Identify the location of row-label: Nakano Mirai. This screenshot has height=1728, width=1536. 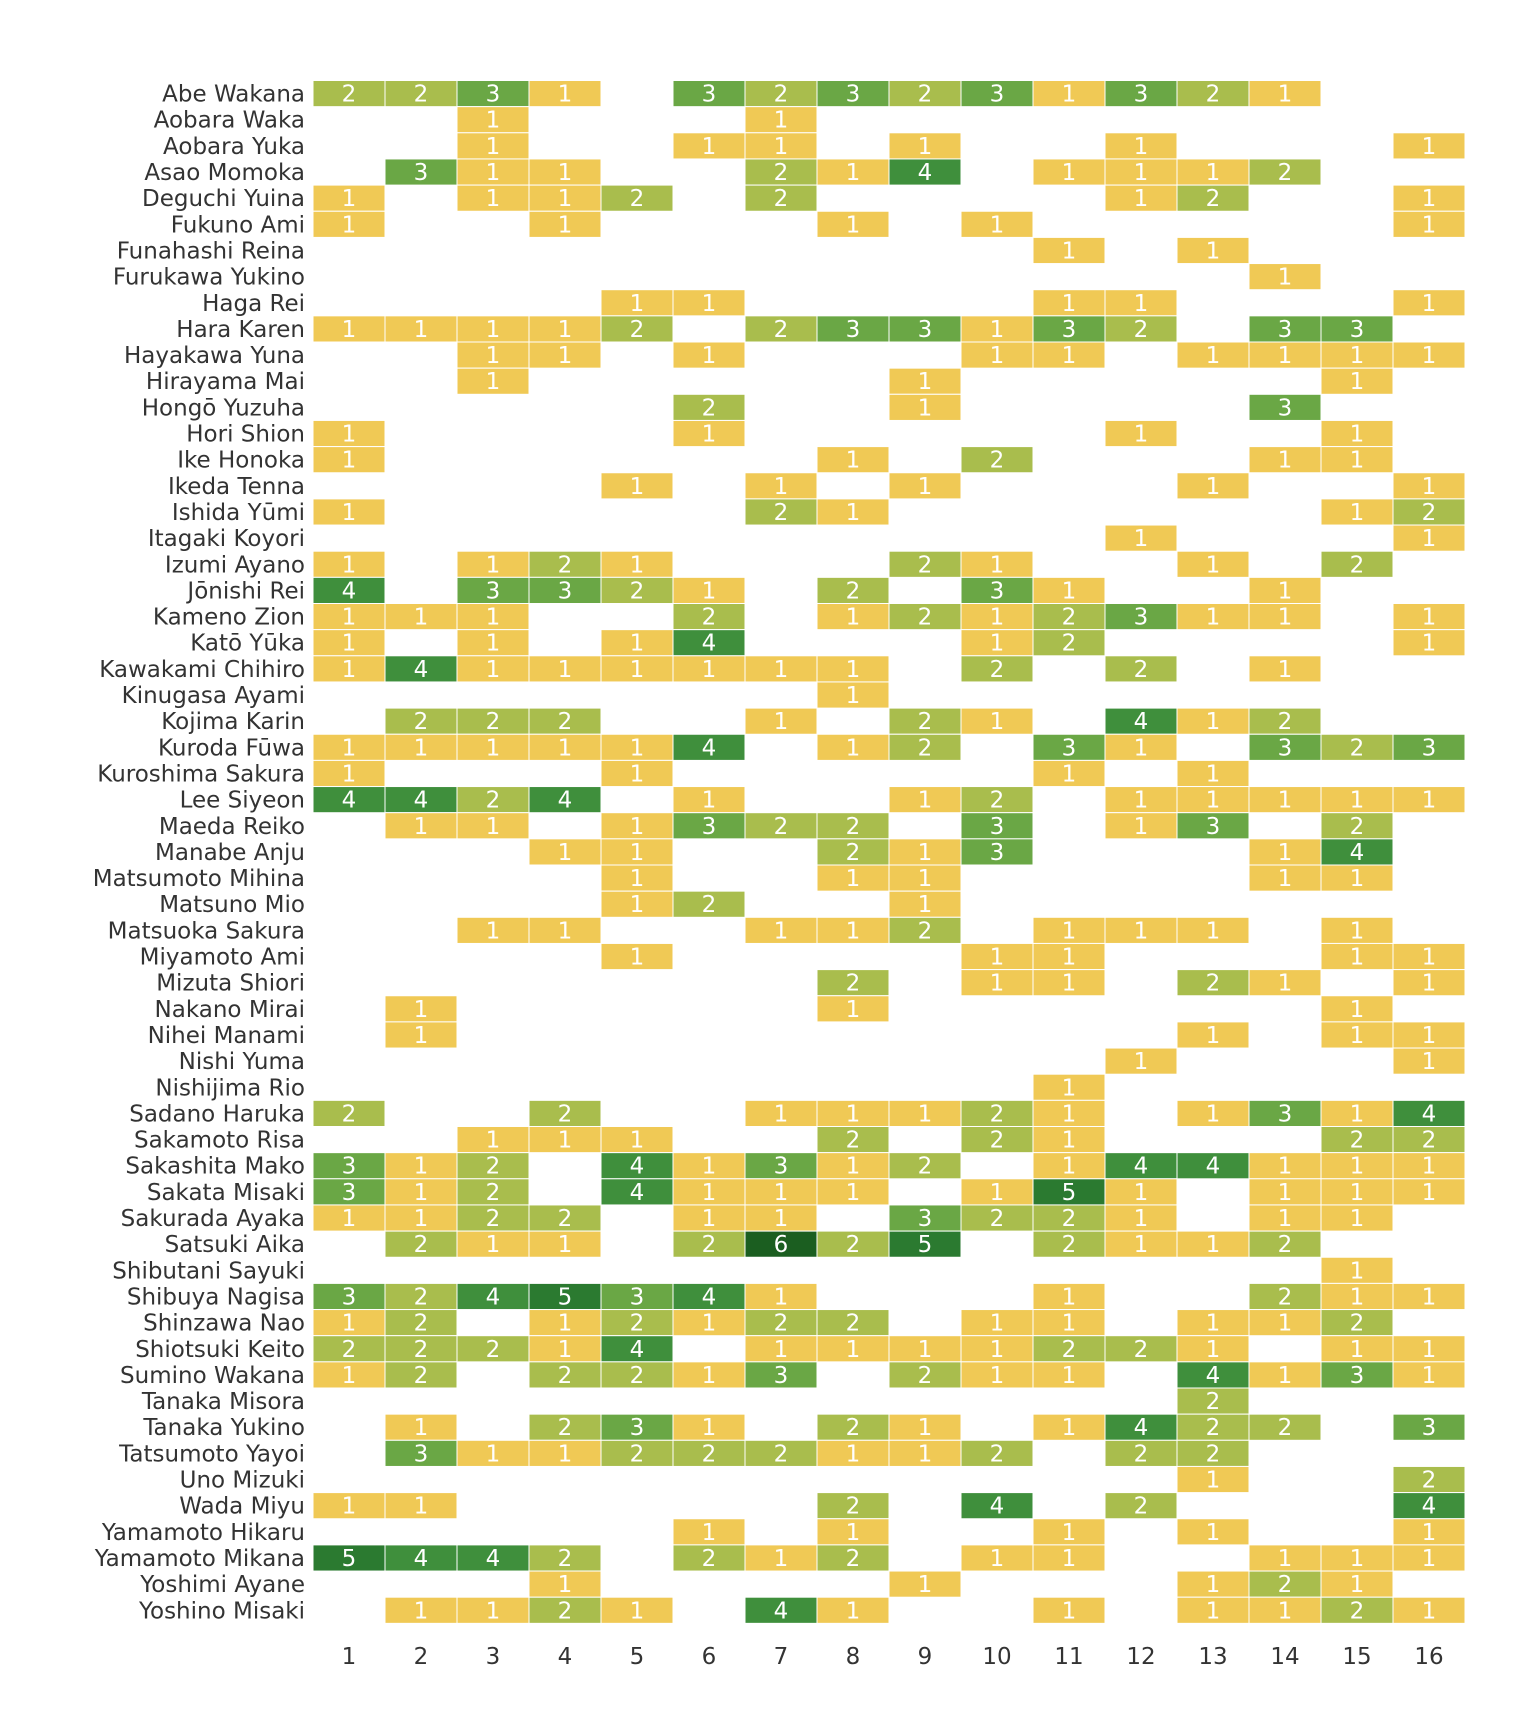
(230, 1010).